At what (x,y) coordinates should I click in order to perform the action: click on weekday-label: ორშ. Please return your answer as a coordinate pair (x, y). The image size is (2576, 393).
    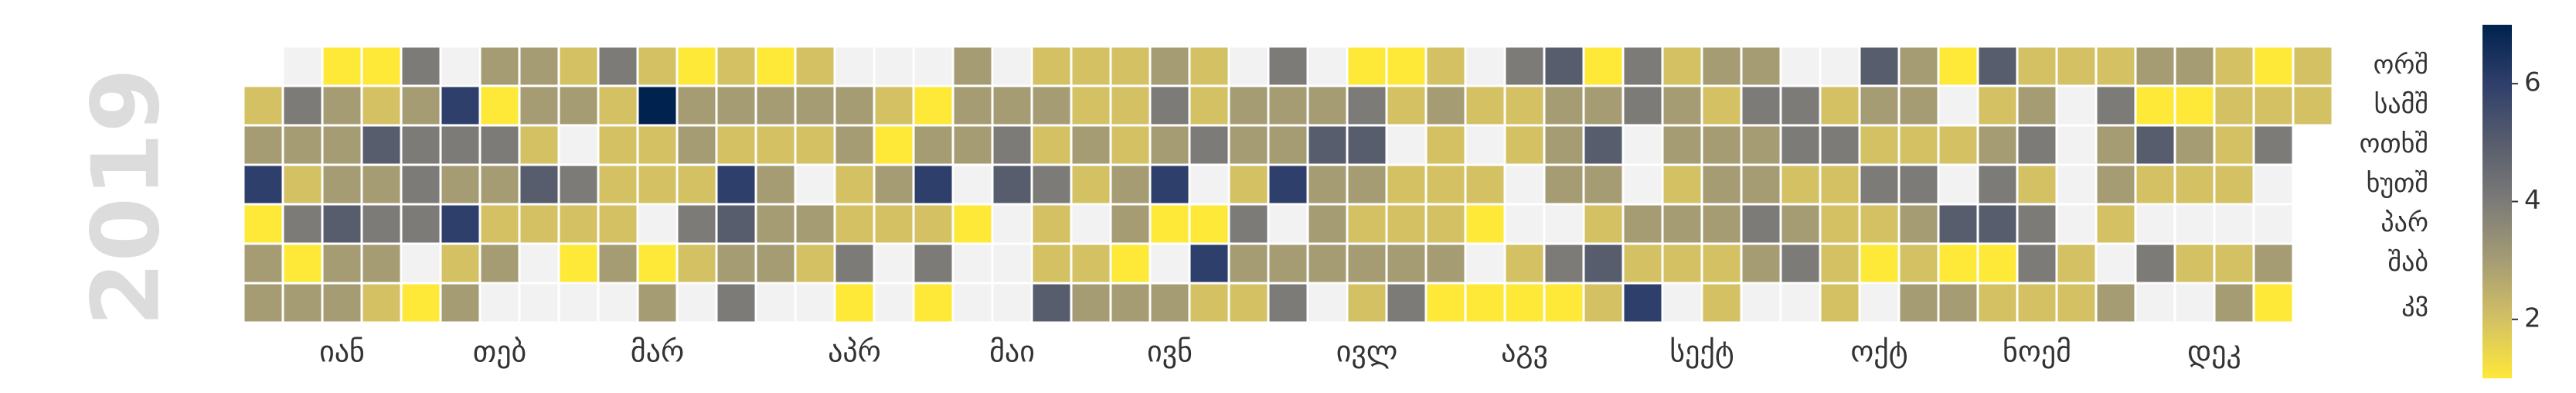
    Looking at the image, I should click on (2401, 65).